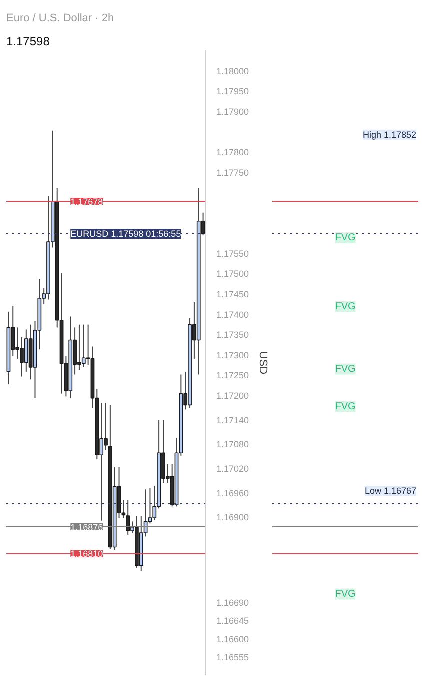 The height and width of the screenshot is (680, 422). I want to click on y-tick-label: 1.16960, so click(233, 493).